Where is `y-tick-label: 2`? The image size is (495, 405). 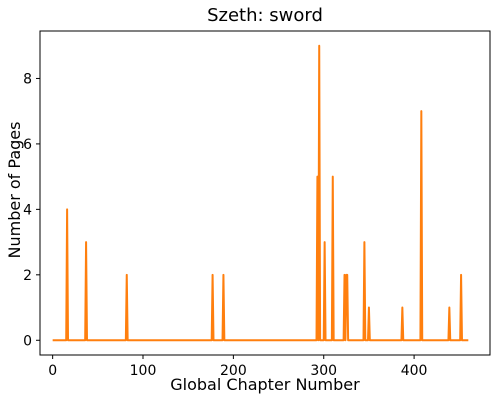 y-tick-label: 2 is located at coordinates (27, 276).